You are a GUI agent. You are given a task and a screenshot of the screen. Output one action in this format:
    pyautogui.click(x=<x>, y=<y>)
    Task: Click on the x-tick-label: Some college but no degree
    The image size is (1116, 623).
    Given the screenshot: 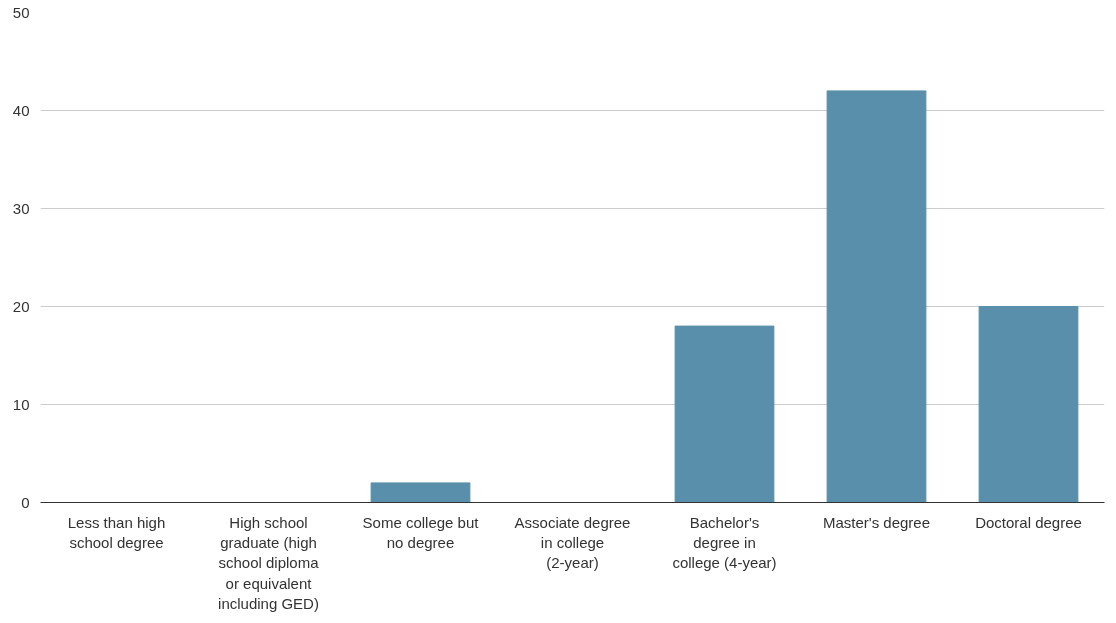 What is the action you would take?
    pyautogui.click(x=421, y=532)
    